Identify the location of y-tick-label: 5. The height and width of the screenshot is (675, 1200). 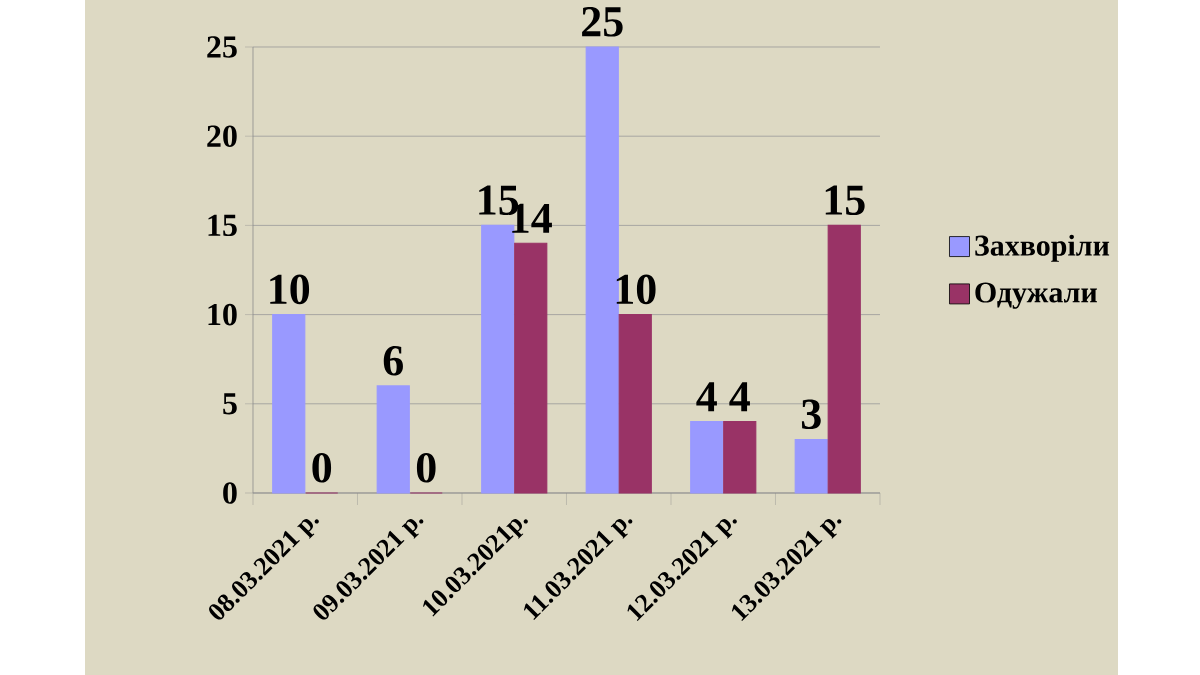
(230, 404).